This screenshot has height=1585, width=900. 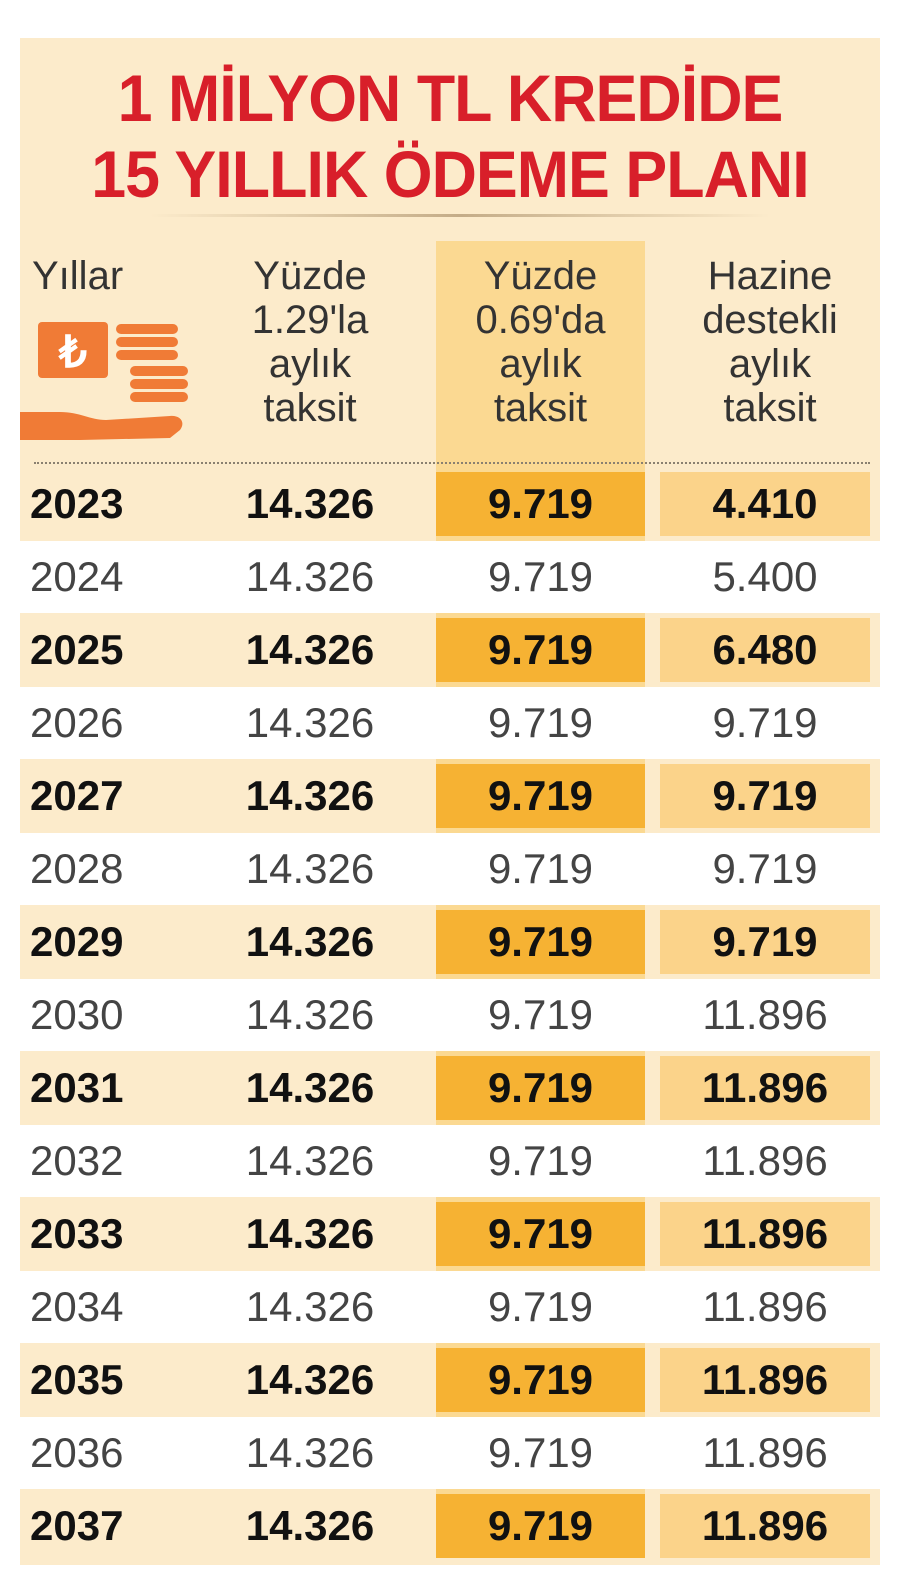 I want to click on header-years: Yıllar, so click(x=77, y=276).